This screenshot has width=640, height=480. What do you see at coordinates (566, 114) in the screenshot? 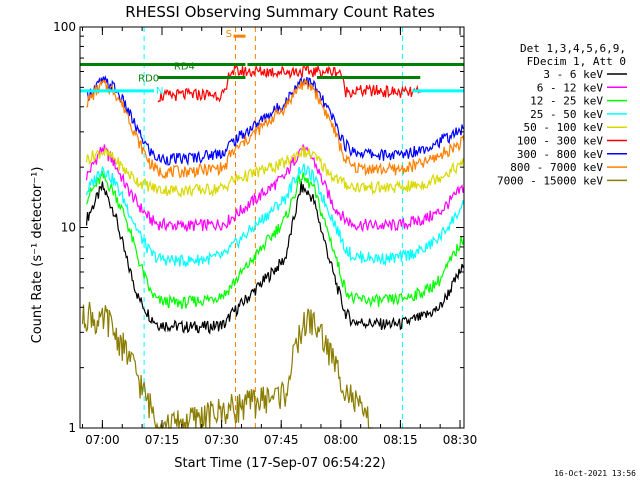
I see `legend-entry-label: 25 - 50 keV` at bounding box center [566, 114].